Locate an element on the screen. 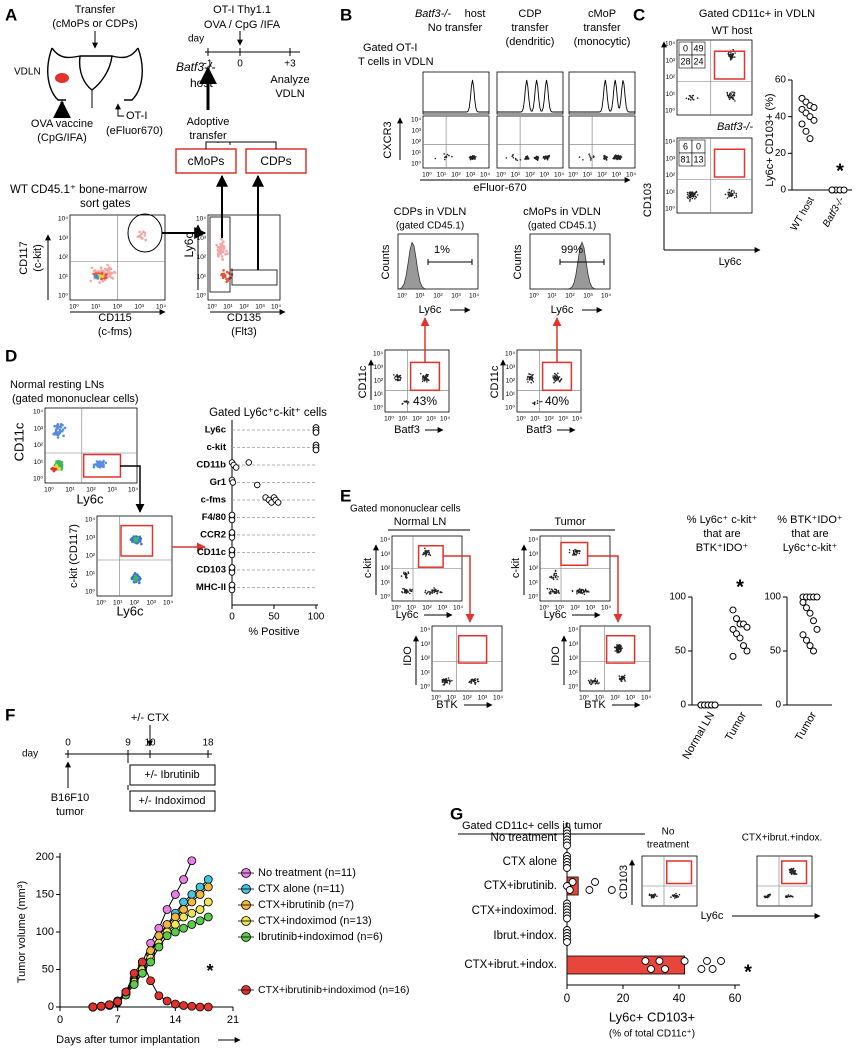 The width and height of the screenshot is (861, 1050). label: * is located at coordinates (748, 972).